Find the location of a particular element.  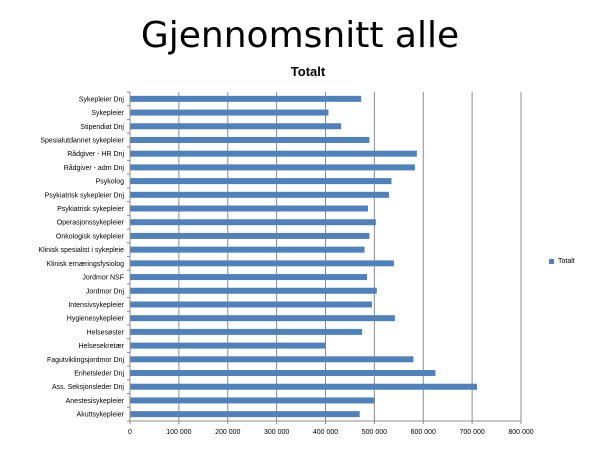

category-label: Onkologisk sykepleier is located at coordinates (90, 236).